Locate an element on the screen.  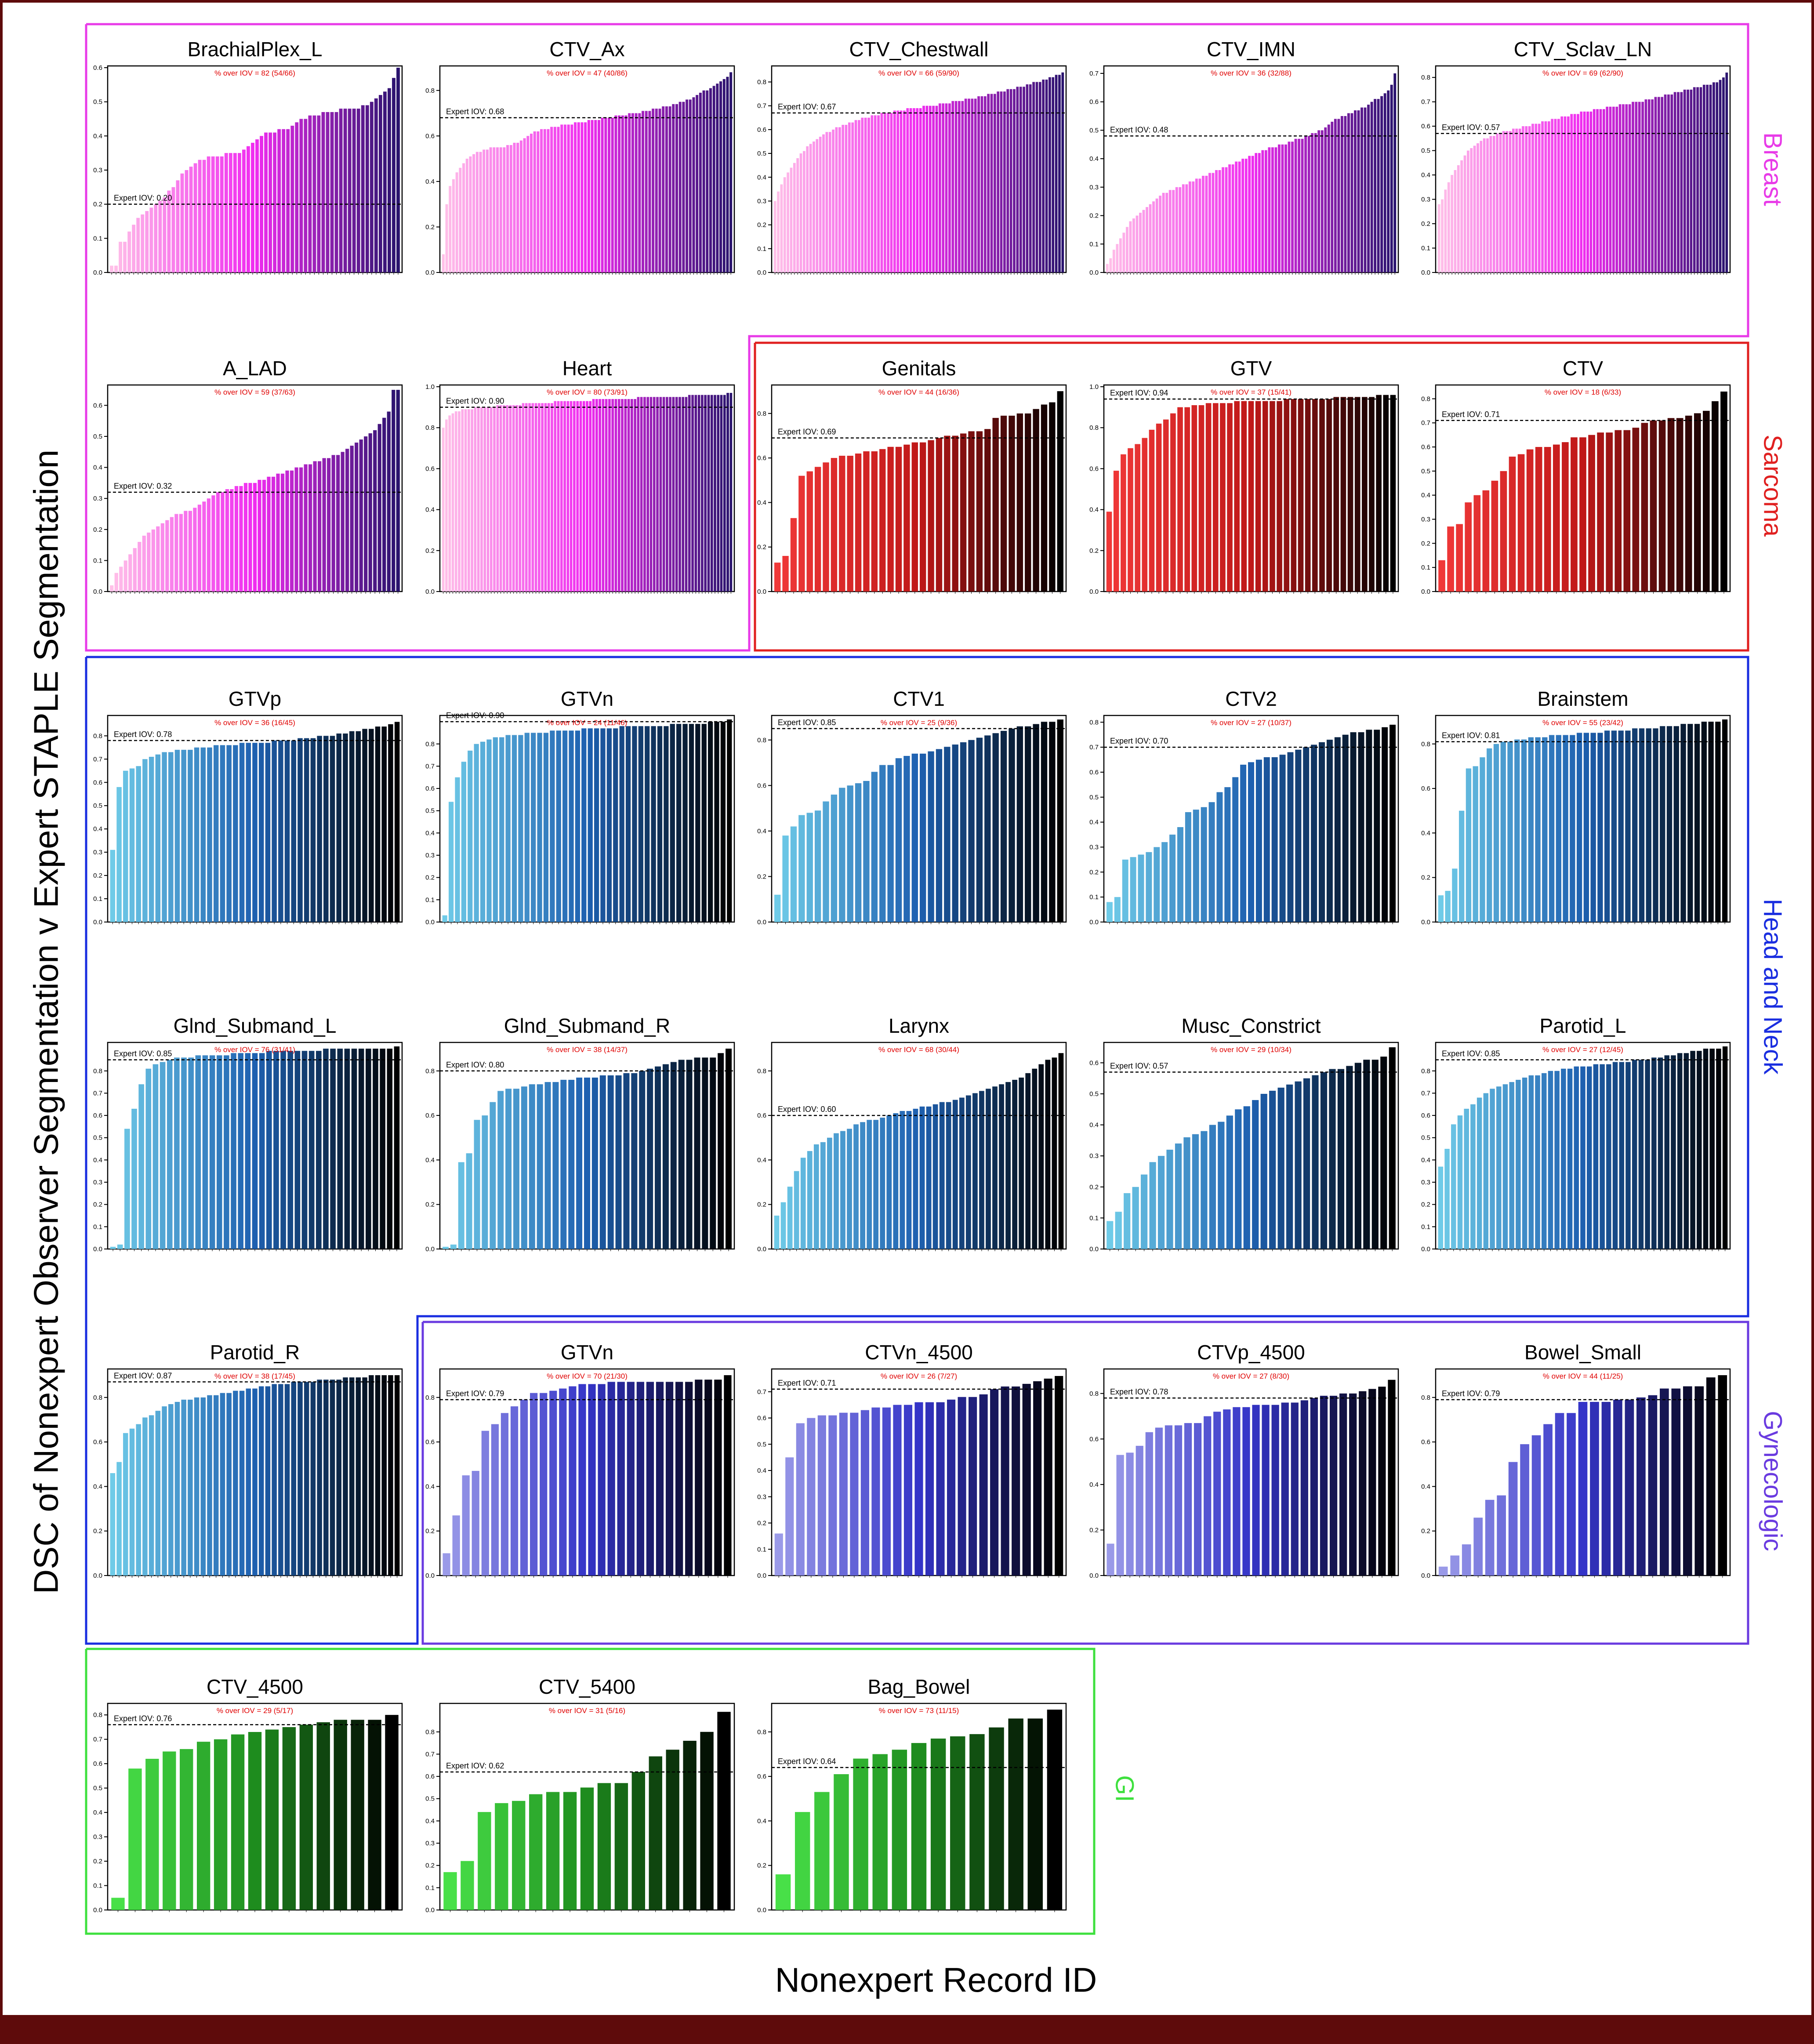
chart-title: Glnd_Submand_R is located at coordinates (587, 1025).